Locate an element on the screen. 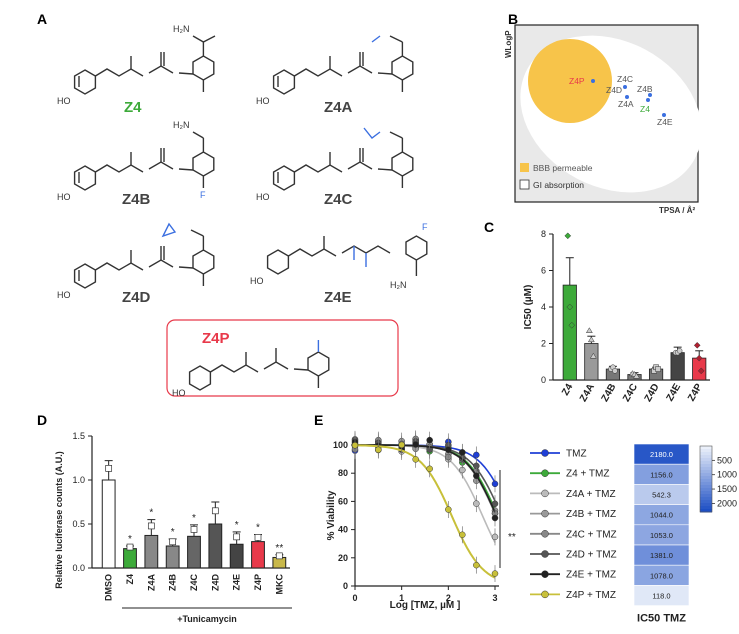  y-tick-label-c: 2 is located at coordinates (543, 344).